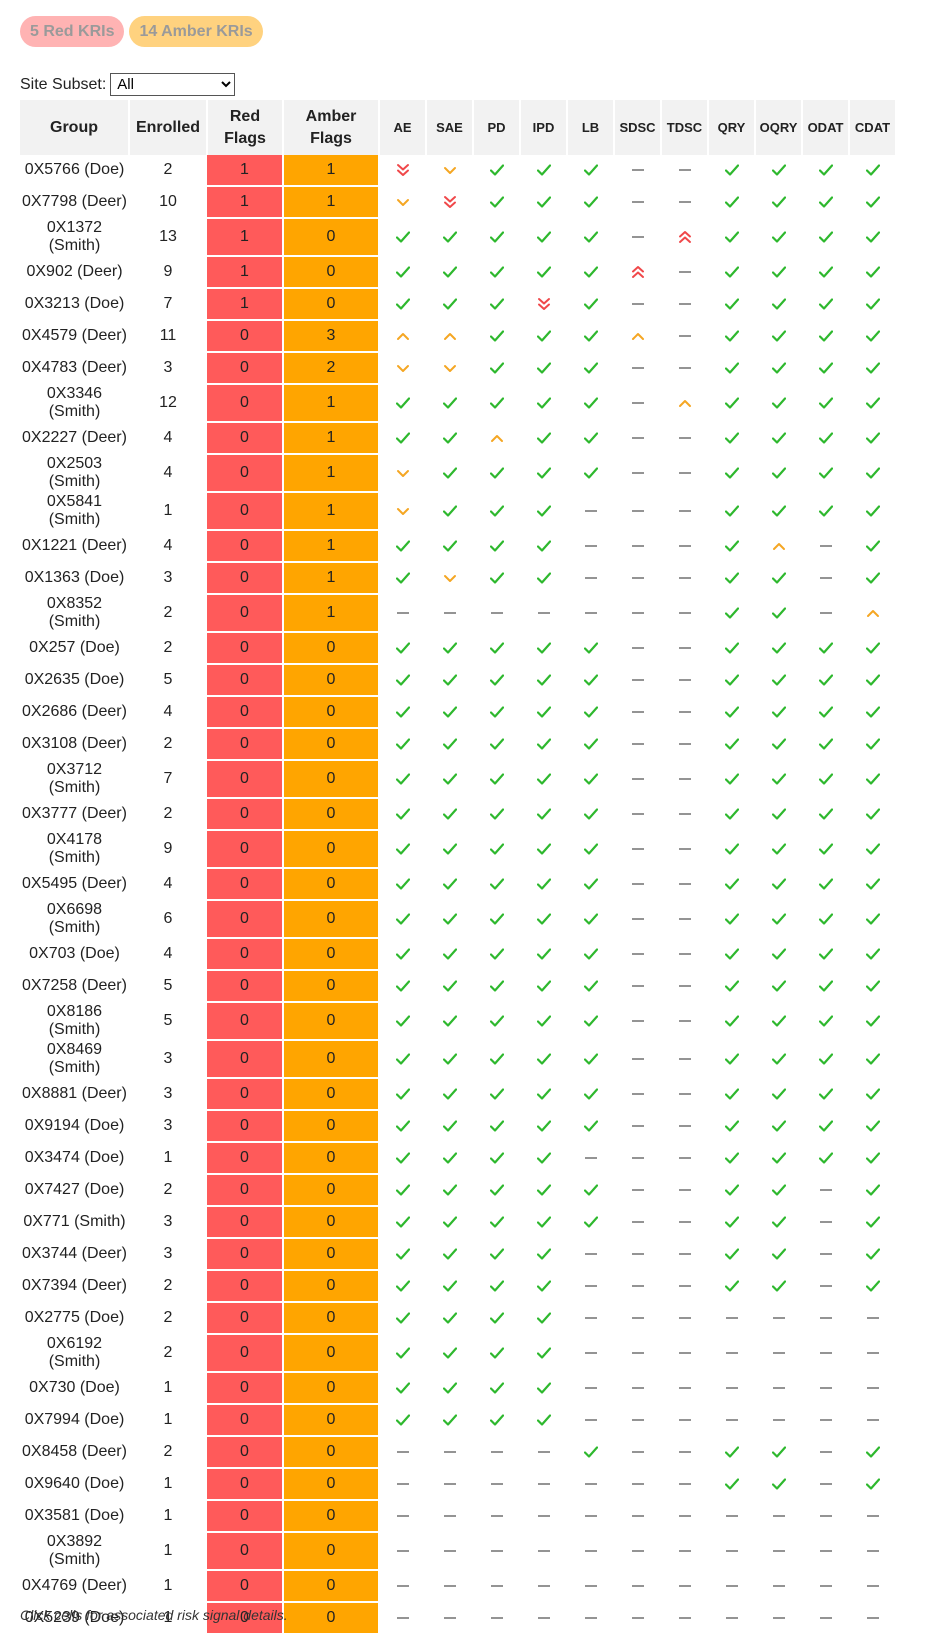  What do you see at coordinates (544, 127) in the screenshot?
I see `header-kri-ipd: IPD` at bounding box center [544, 127].